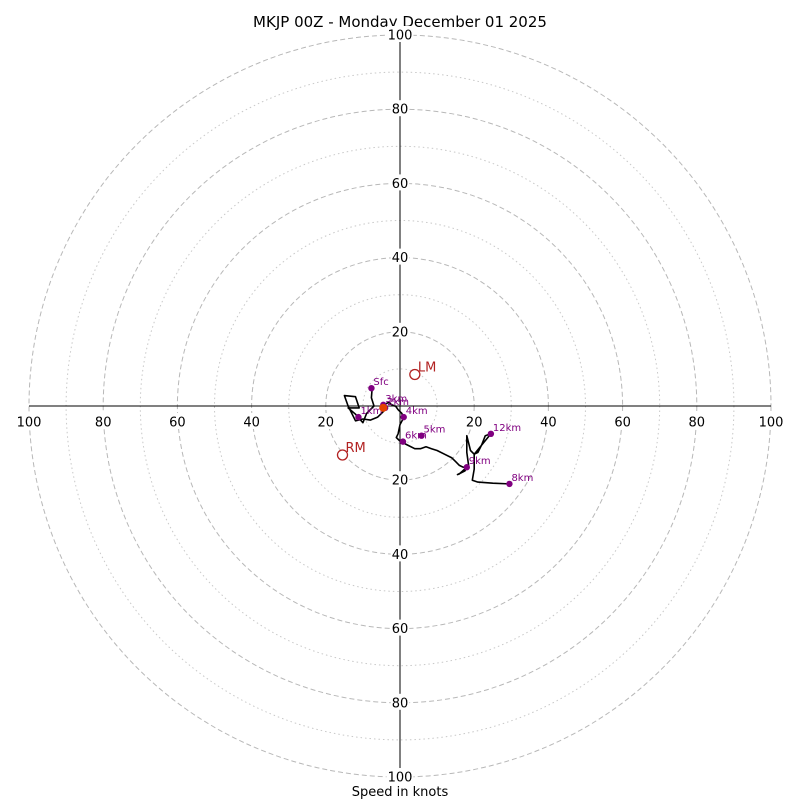 The height and width of the screenshot is (800, 800). I want to click on tick-left-60-bg, so click(177, 421).